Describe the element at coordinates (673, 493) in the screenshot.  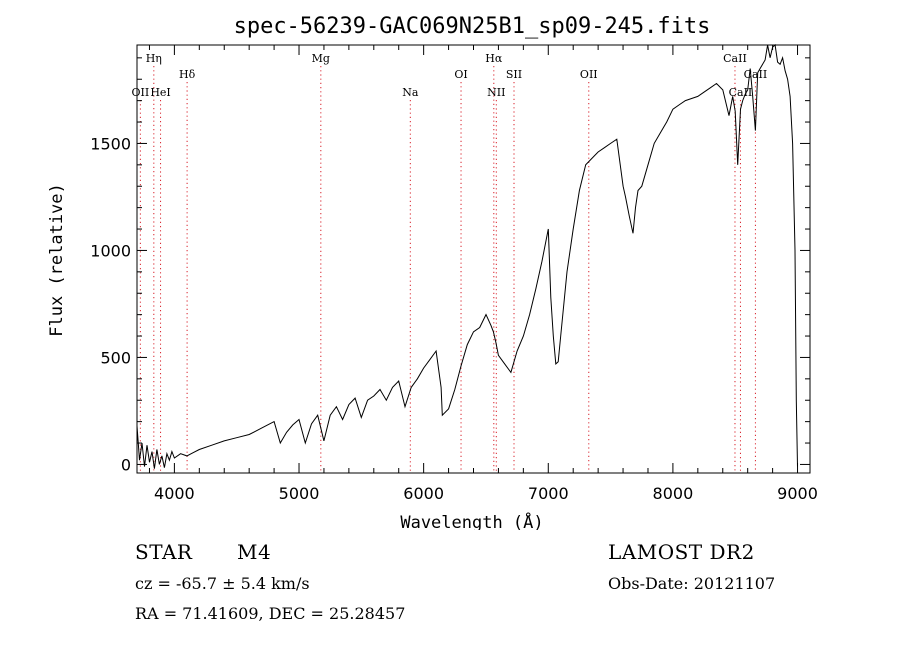
I see `x-tick-label: 8000` at that location.